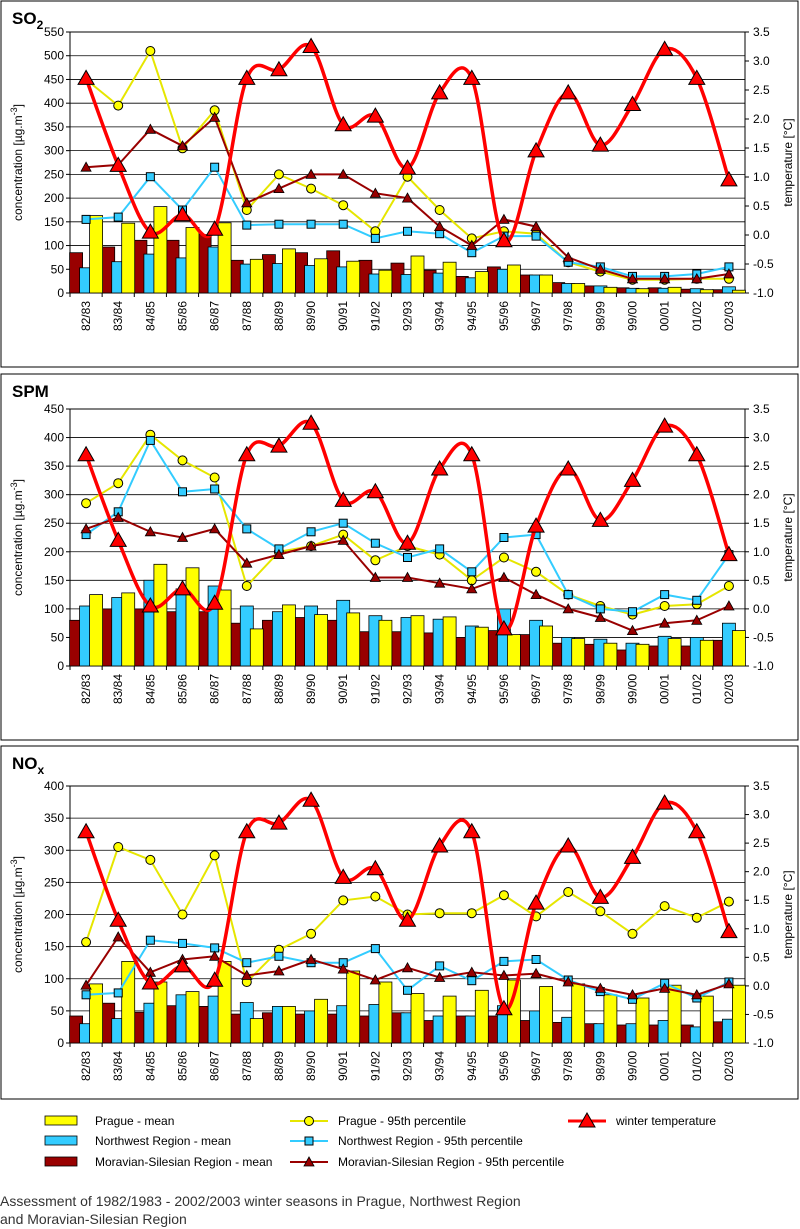  Describe the element at coordinates (472, 316) in the screenshot. I see `x-tick-label: 94/95` at that location.